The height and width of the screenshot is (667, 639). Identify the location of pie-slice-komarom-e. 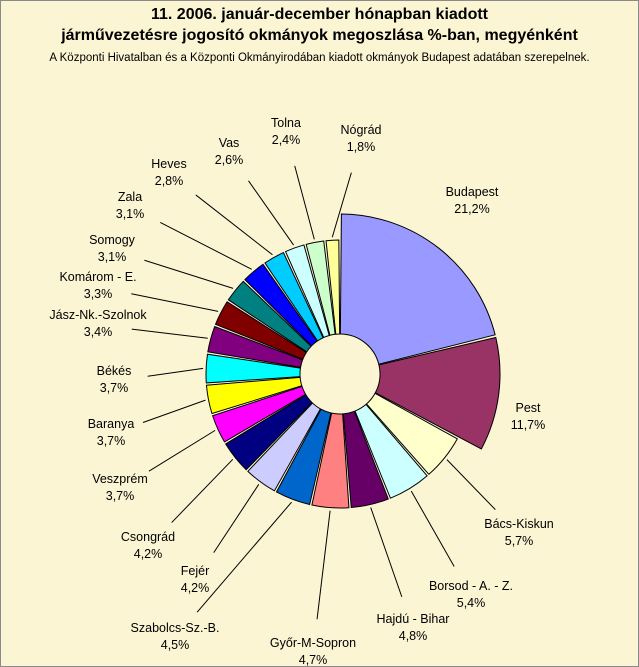
(260, 330).